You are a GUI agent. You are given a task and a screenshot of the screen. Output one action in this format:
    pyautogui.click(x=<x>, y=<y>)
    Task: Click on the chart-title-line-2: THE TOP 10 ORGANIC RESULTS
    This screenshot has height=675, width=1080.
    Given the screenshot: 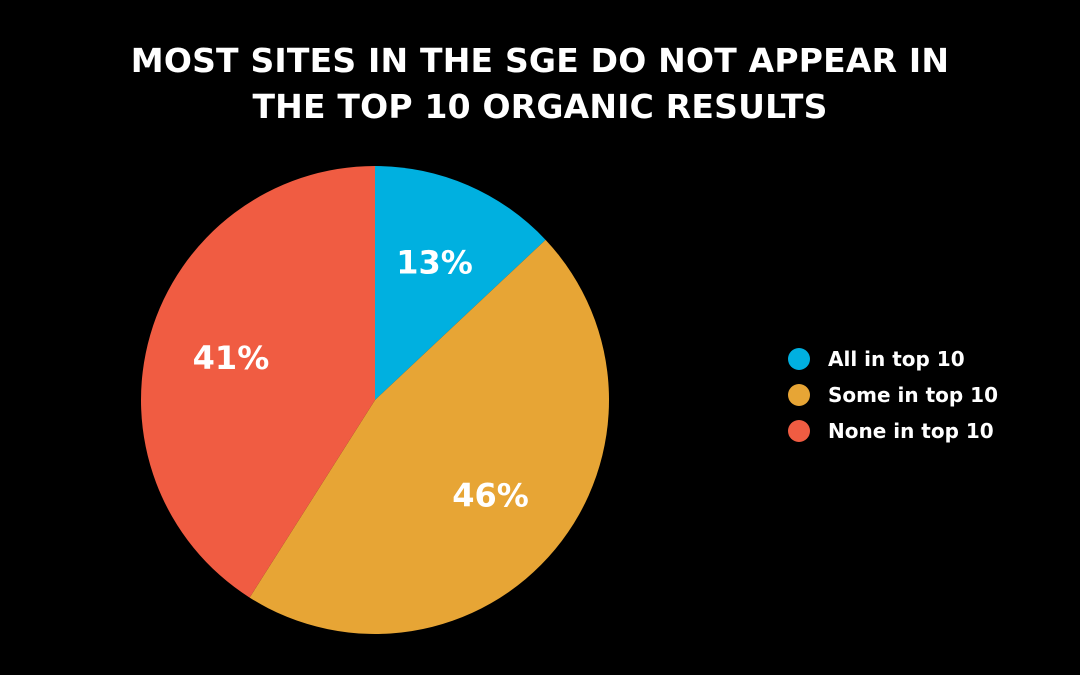 What is the action you would take?
    pyautogui.click(x=540, y=106)
    